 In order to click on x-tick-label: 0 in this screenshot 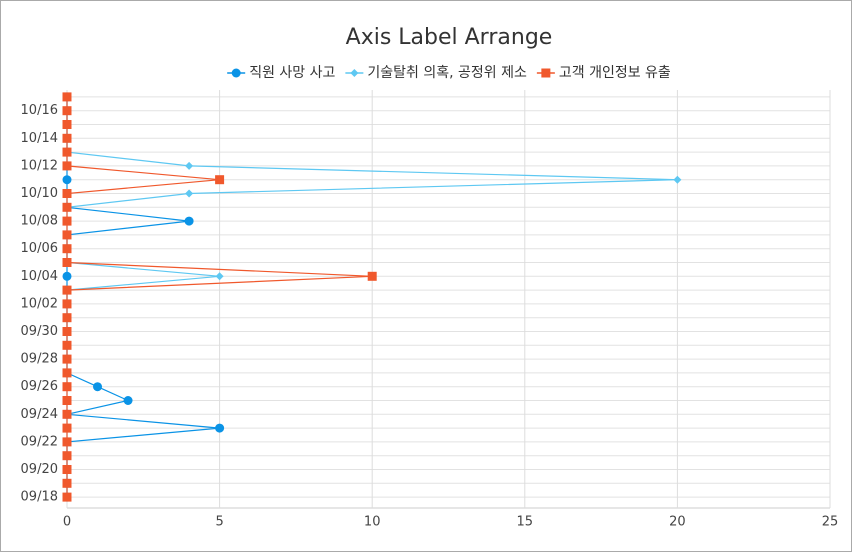, I will do `click(67, 522)`.